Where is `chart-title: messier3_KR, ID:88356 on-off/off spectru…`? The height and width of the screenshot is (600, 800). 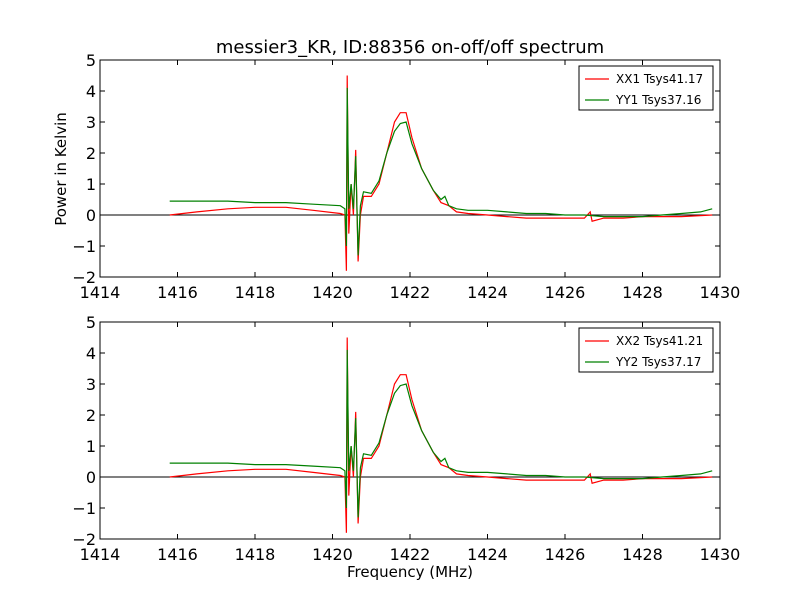
chart-title: messier3_KR, ID:88356 on-off/off spectru… is located at coordinates (410, 47).